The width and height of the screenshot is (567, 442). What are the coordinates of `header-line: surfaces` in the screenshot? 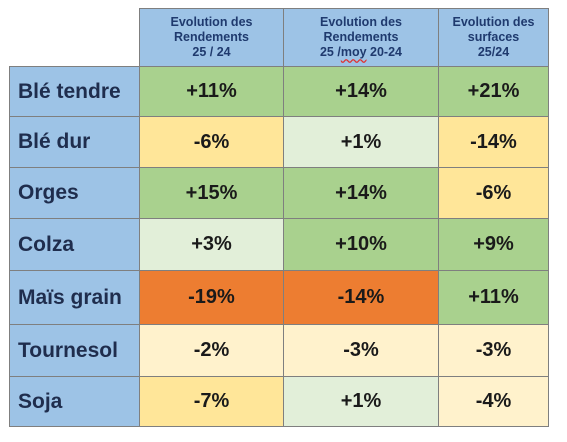 It's located at (493, 37).